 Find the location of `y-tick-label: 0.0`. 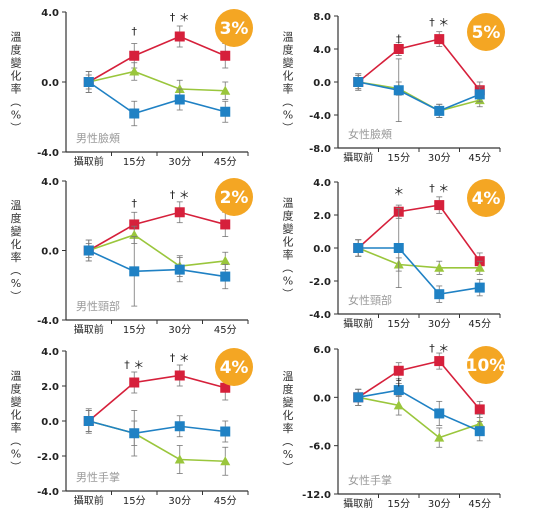

y-tick-label: 0.0 is located at coordinates (322, 398).